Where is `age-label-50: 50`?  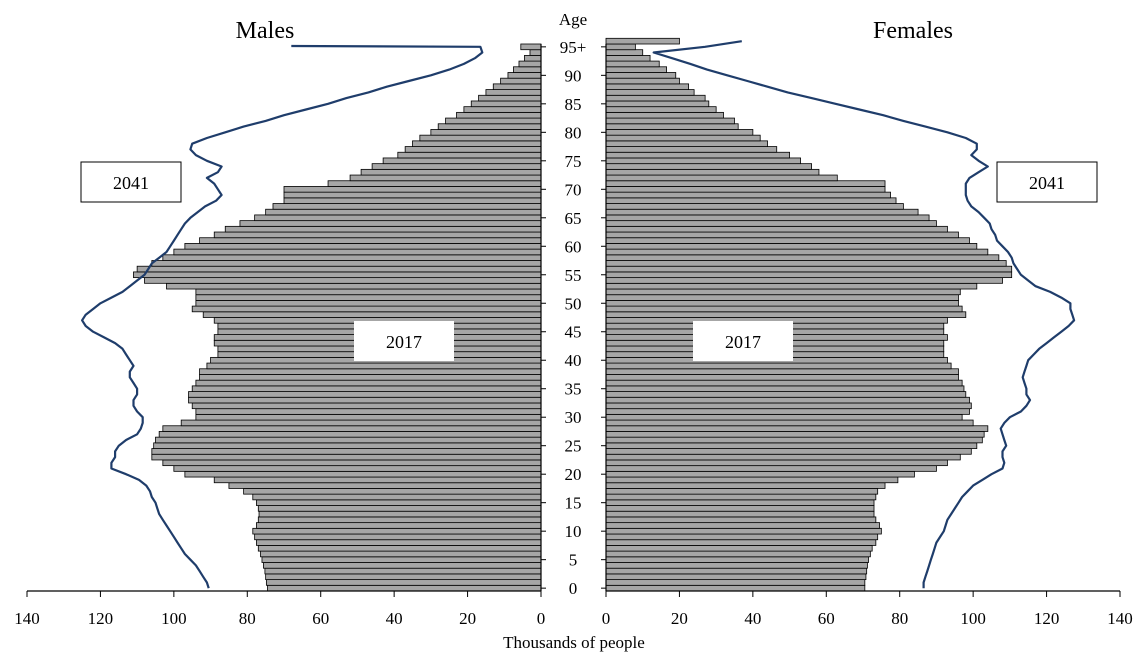 age-label-50: 50 is located at coordinates (573, 303).